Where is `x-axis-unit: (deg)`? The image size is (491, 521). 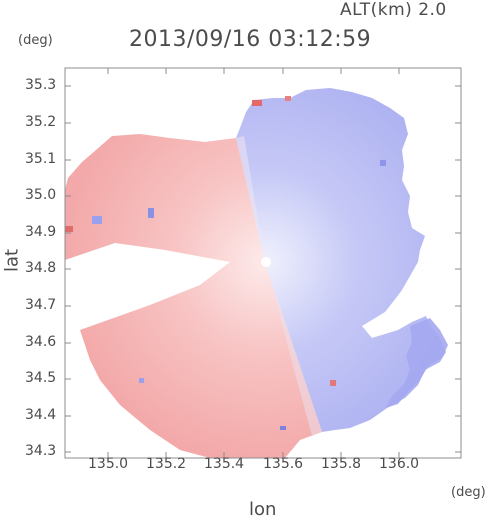
x-axis-unit: (deg) is located at coordinates (468, 492).